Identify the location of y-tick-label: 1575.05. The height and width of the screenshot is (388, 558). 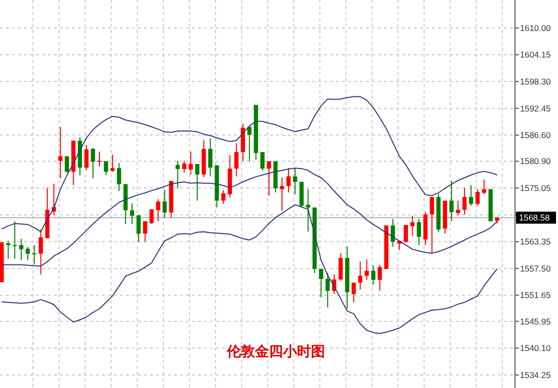
(535, 188).